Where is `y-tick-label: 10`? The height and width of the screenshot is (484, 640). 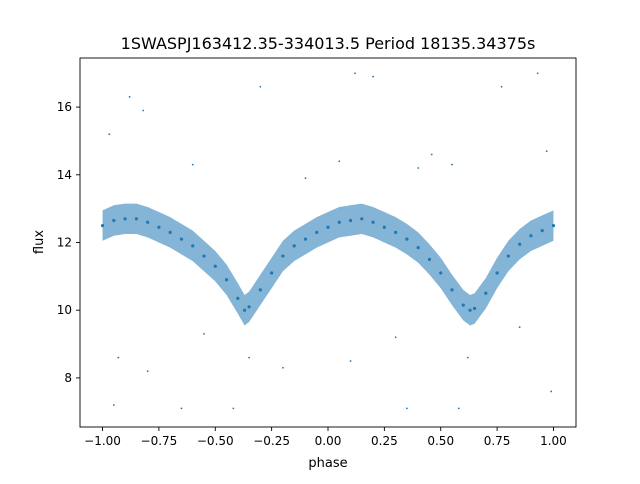 y-tick-label: 10 is located at coordinates (64, 310).